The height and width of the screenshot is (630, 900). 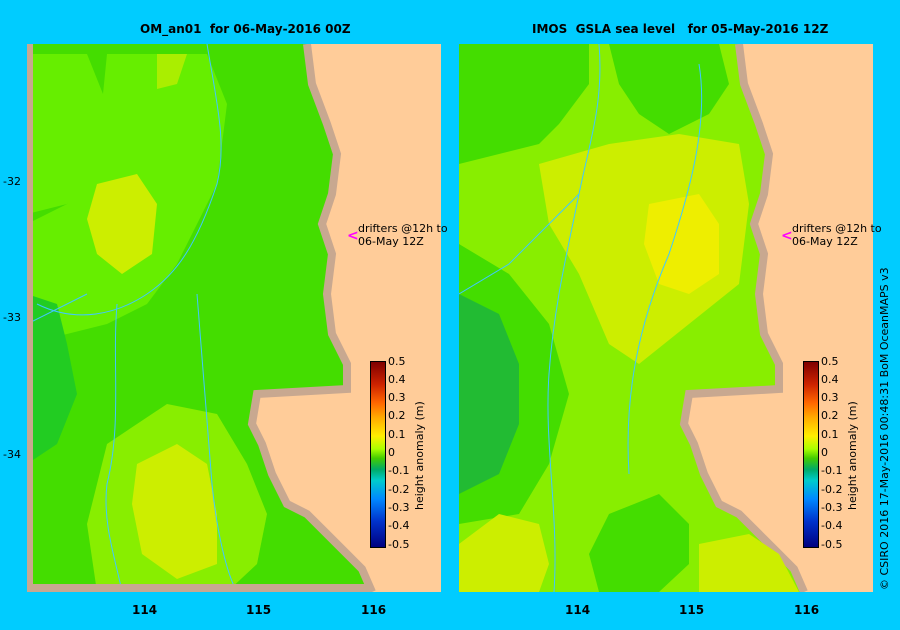 I want to click on left-colorbar, so click(x=378, y=454).